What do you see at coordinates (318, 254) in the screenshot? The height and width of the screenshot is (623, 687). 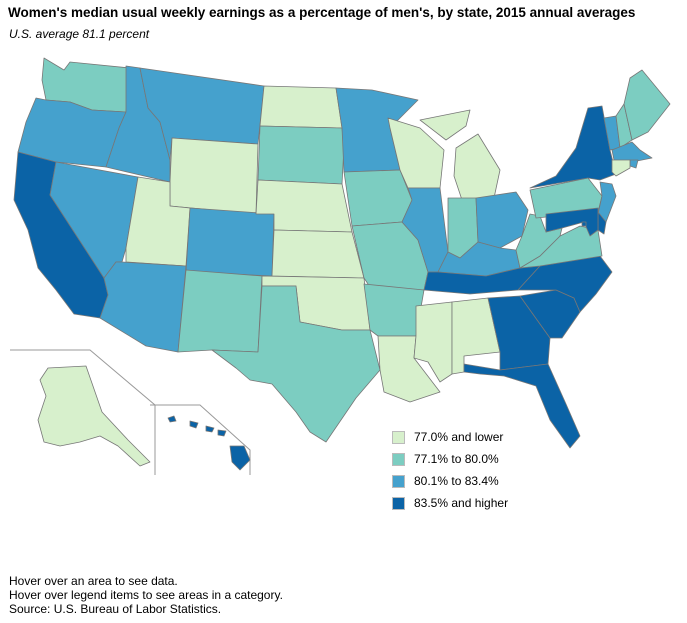 I see `state-KS` at bounding box center [318, 254].